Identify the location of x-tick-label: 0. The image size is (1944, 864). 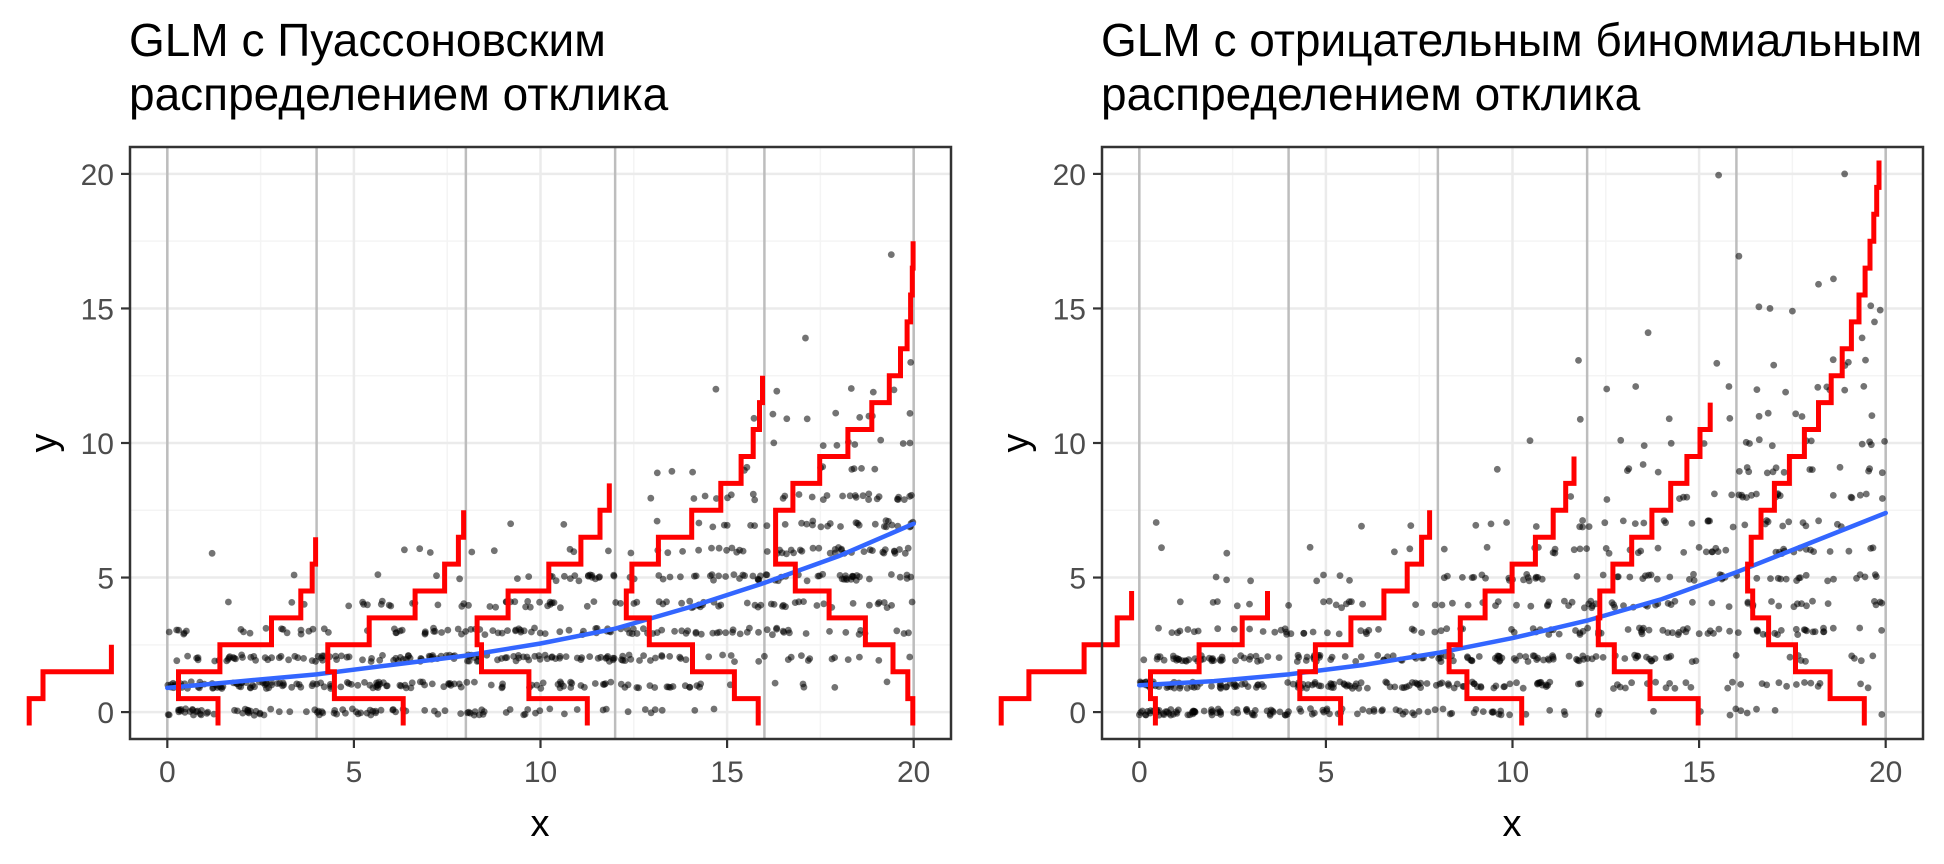
(1139, 772).